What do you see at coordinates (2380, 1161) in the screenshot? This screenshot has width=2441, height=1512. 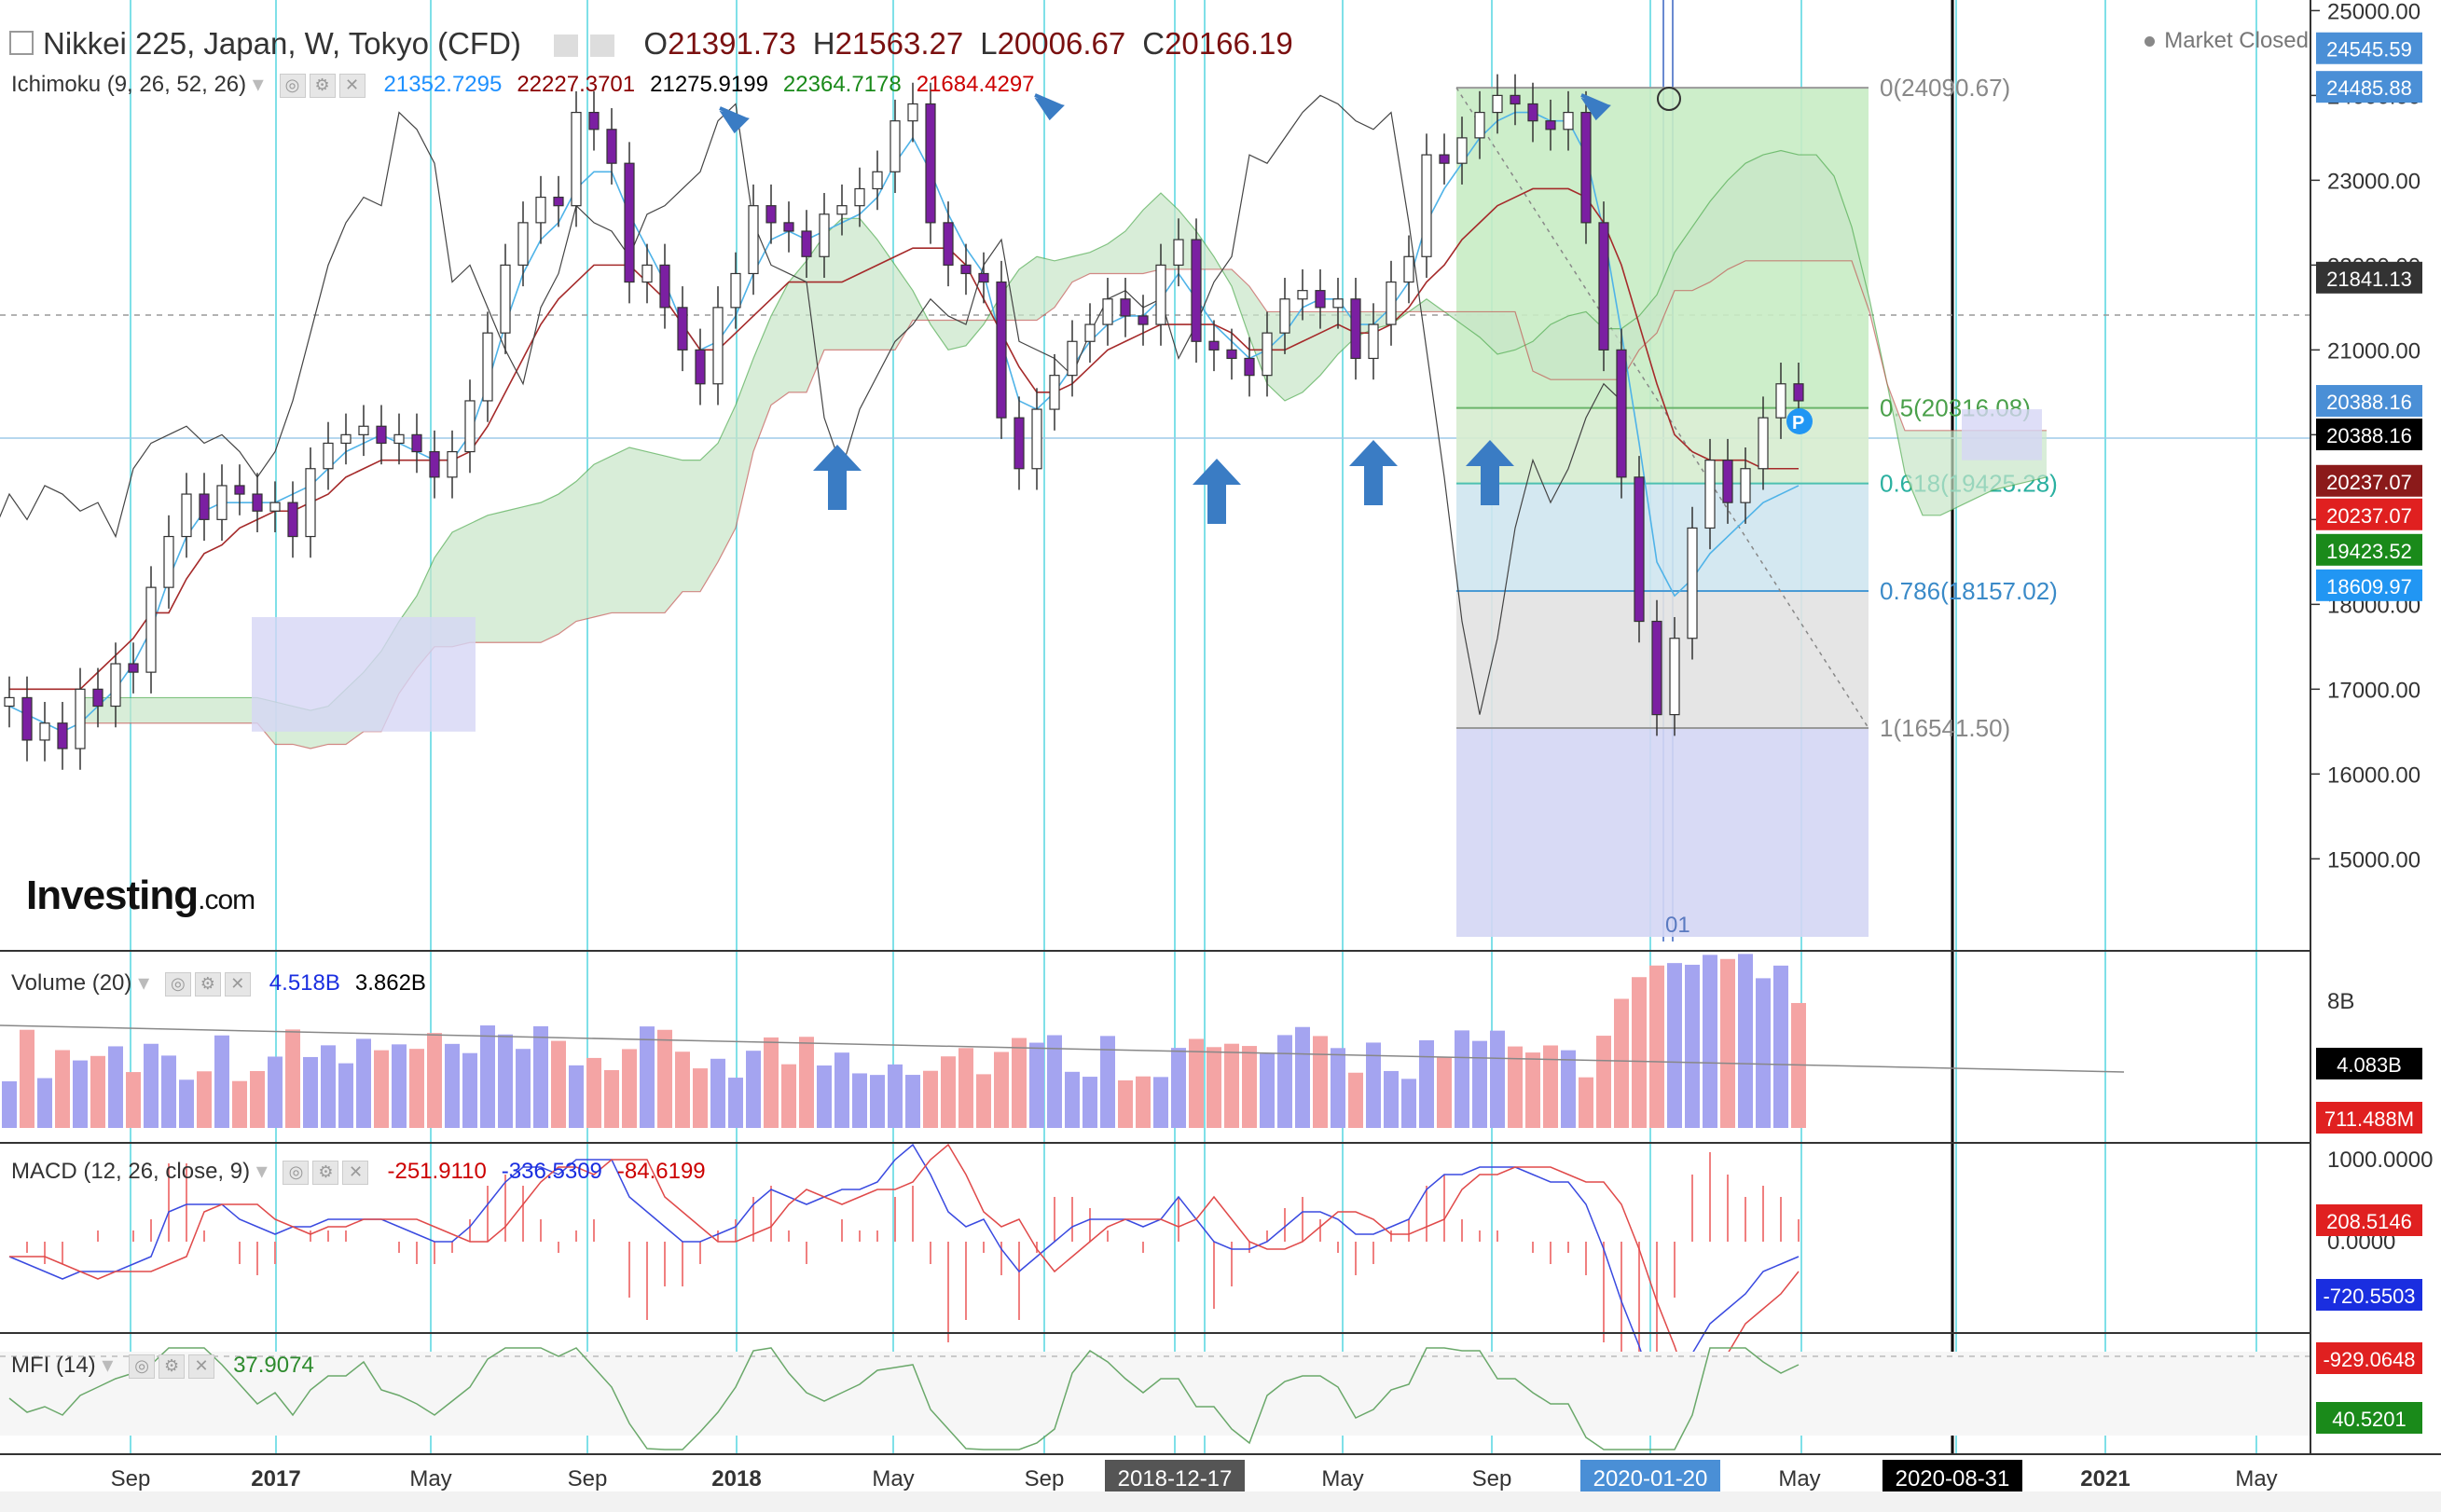 I see `y-tick-label: 1000.0000` at bounding box center [2380, 1161].